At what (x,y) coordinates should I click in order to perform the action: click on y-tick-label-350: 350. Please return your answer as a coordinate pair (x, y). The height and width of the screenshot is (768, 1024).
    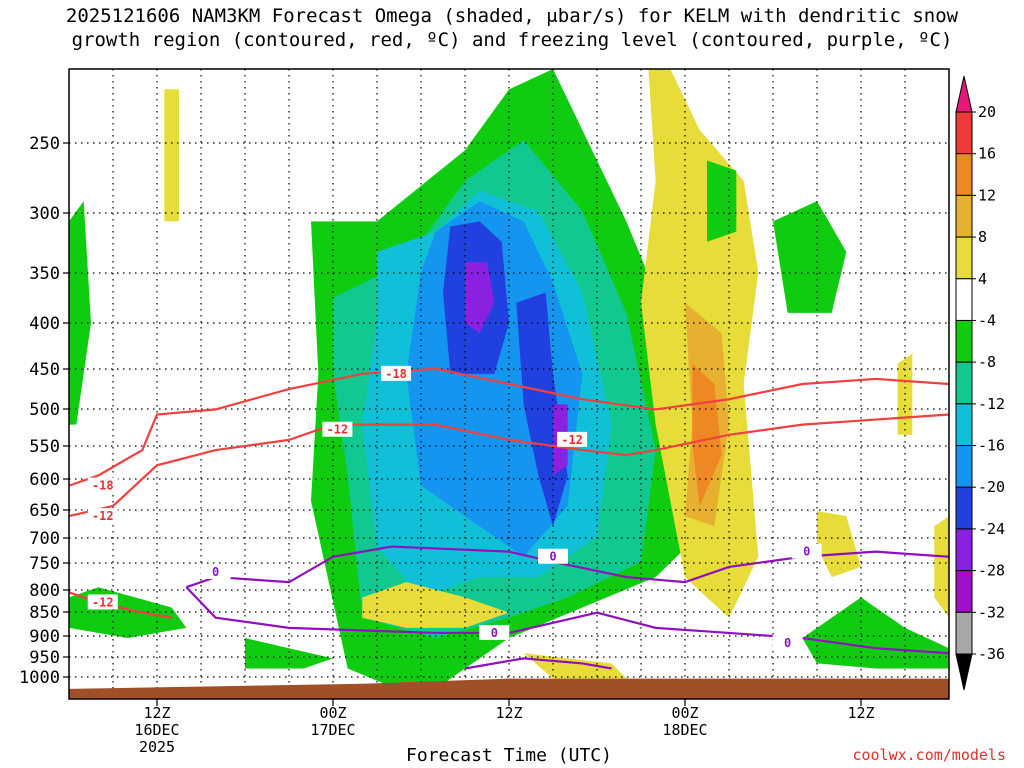
    Looking at the image, I should click on (44, 274).